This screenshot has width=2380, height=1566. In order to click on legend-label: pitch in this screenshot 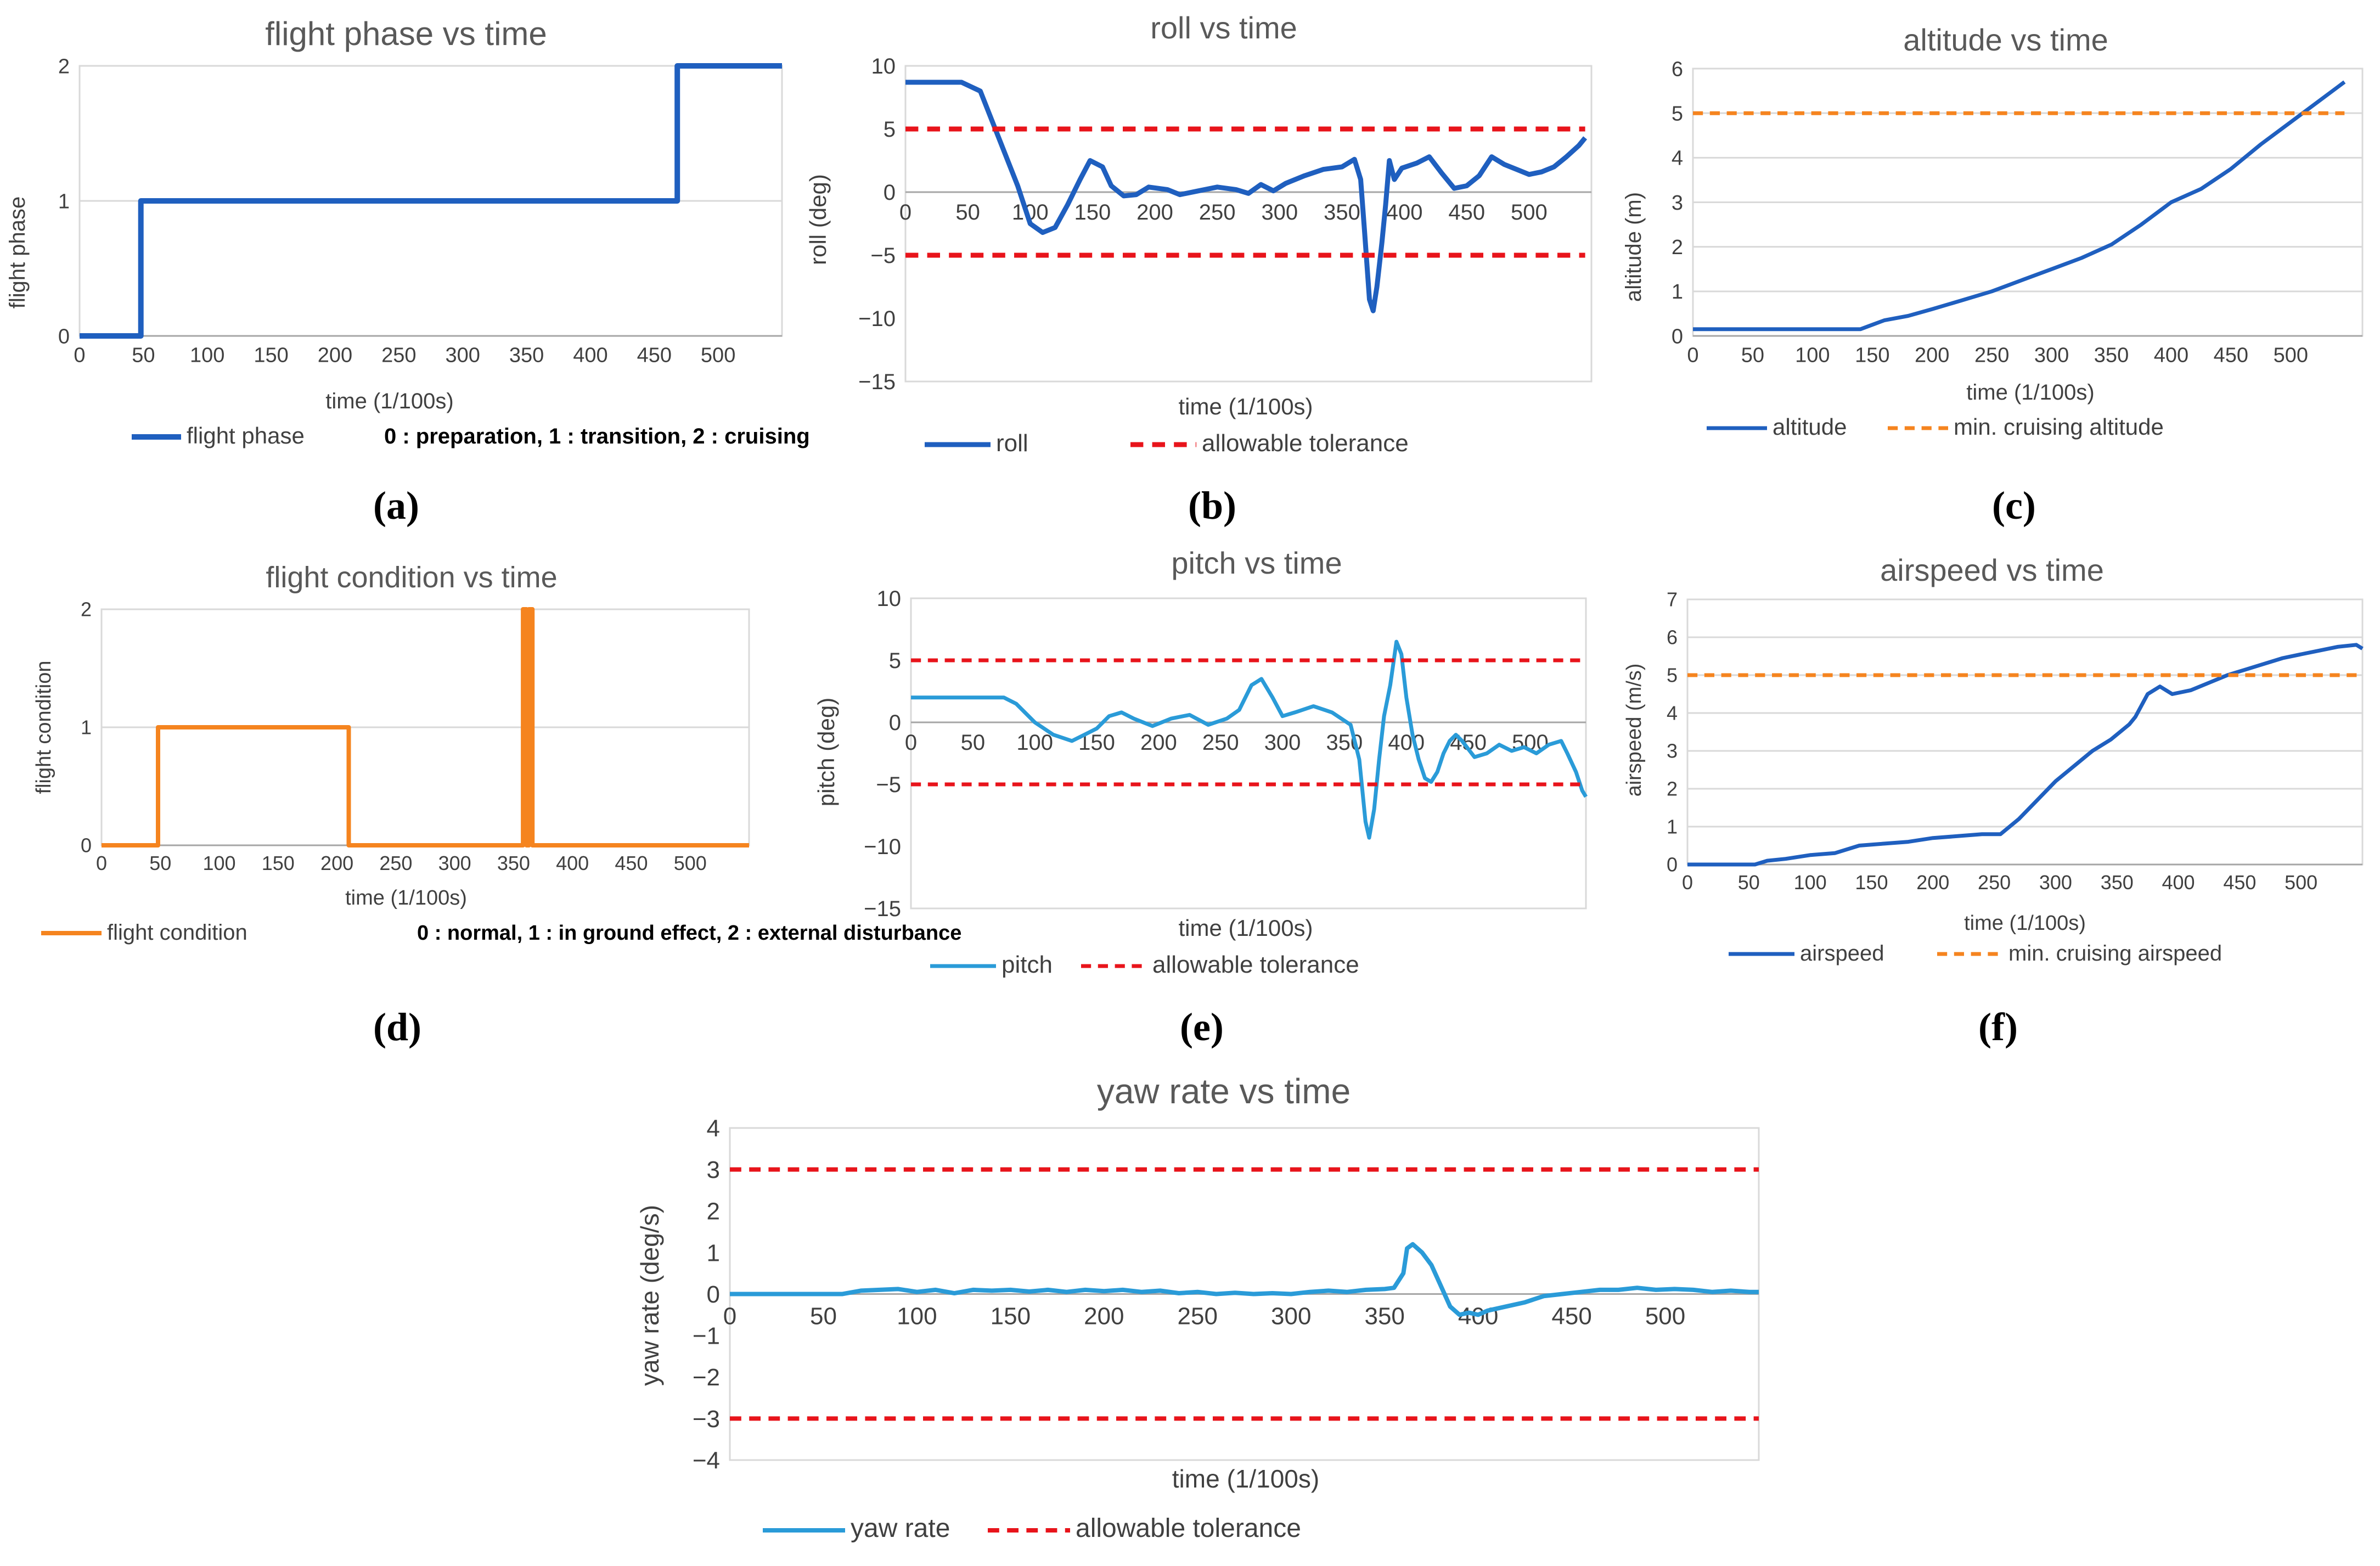, I will do `click(1027, 965)`.